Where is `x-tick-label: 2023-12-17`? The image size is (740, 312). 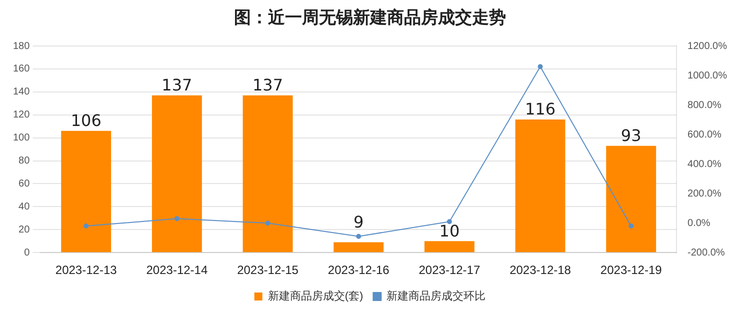
x-tick-label: 2023-12-17 is located at coordinates (449, 270).